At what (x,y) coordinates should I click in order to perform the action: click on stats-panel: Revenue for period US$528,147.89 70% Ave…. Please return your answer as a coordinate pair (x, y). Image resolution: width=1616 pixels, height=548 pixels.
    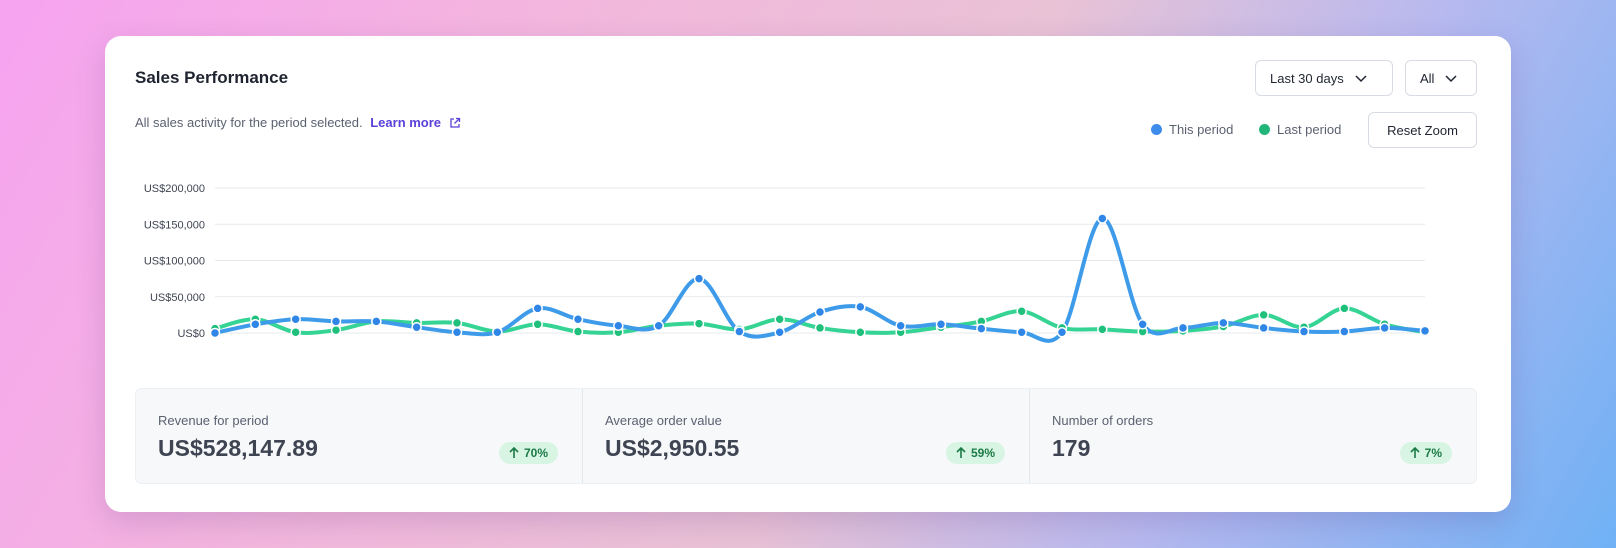
    Looking at the image, I should click on (806, 436).